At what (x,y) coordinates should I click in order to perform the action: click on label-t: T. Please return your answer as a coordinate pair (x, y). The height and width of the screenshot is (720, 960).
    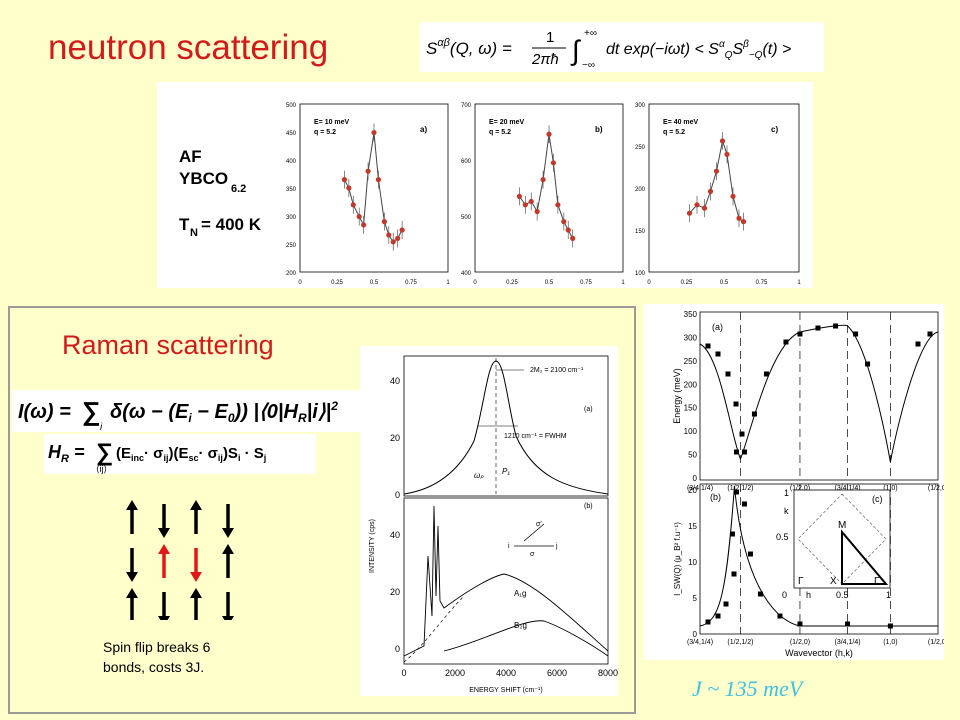
    Looking at the image, I should click on (184, 224).